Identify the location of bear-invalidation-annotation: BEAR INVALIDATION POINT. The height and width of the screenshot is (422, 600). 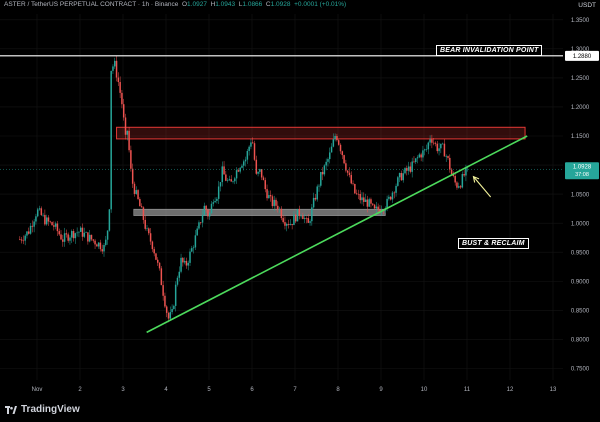
(489, 50).